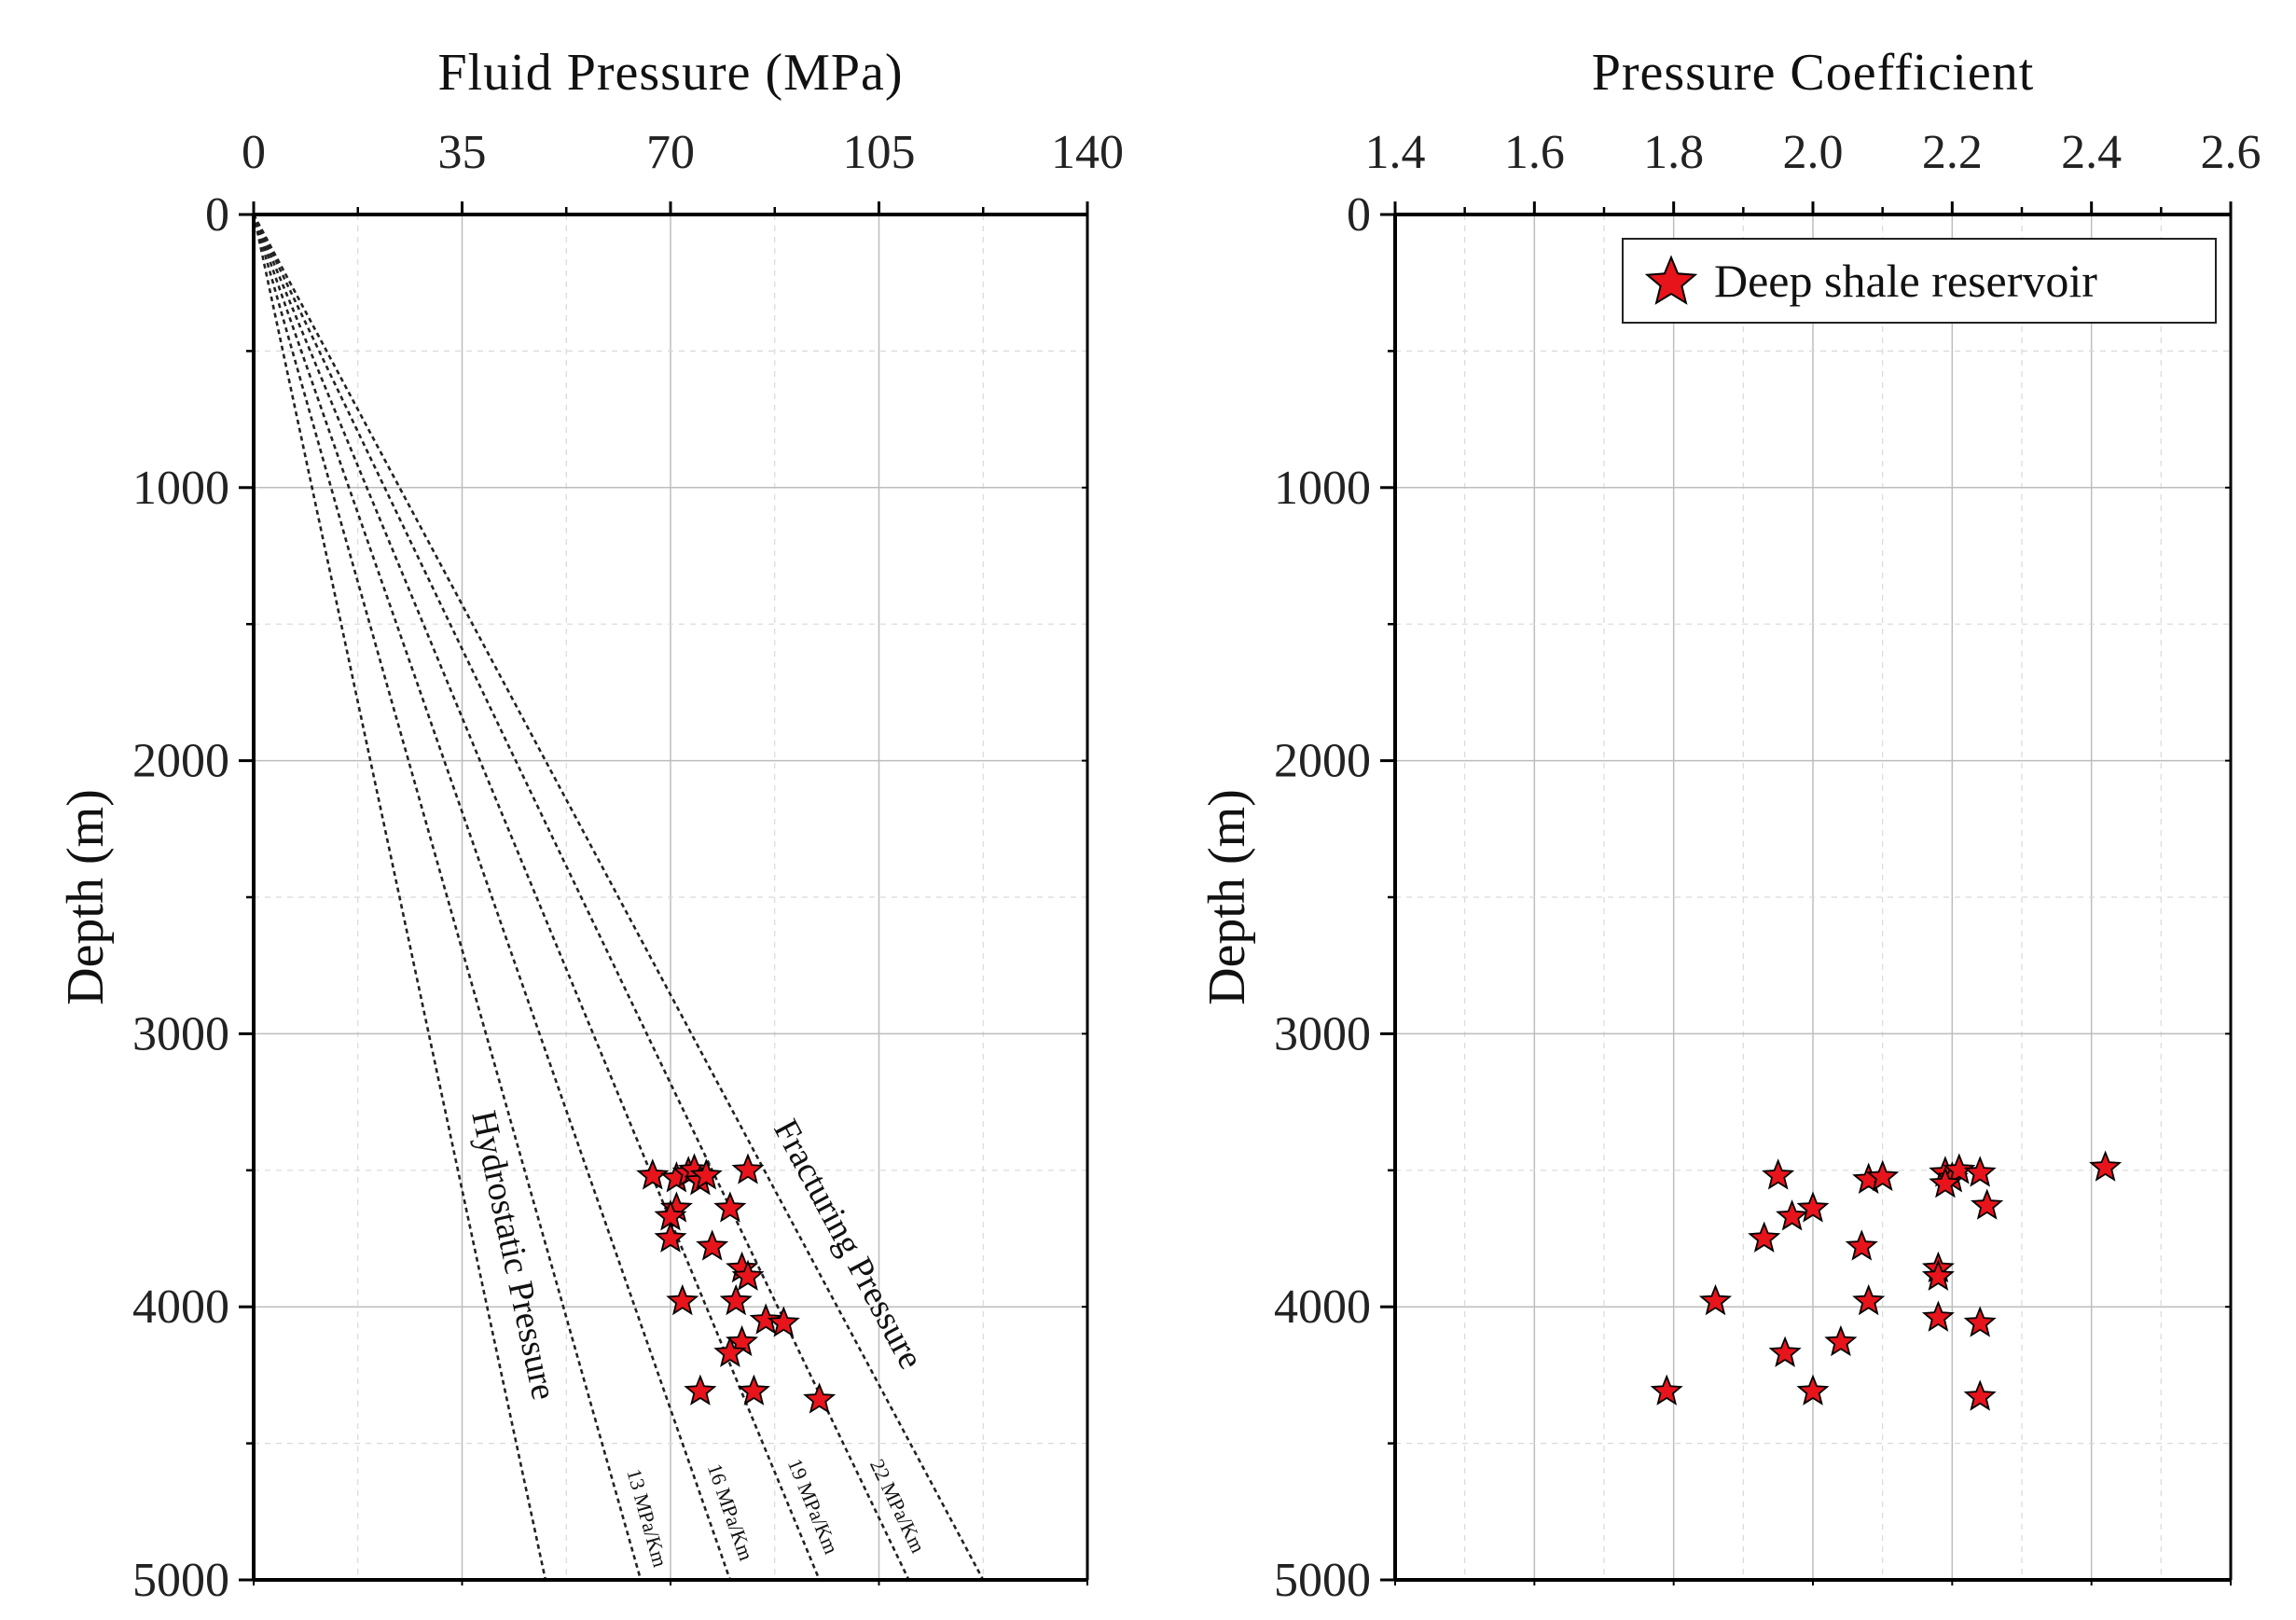 This screenshot has width=2296, height=1620. Describe the element at coordinates (1322, 897) in the screenshot. I see `right-y-tick-labels: 0 1000 2000 3000 4000 5000` at that location.